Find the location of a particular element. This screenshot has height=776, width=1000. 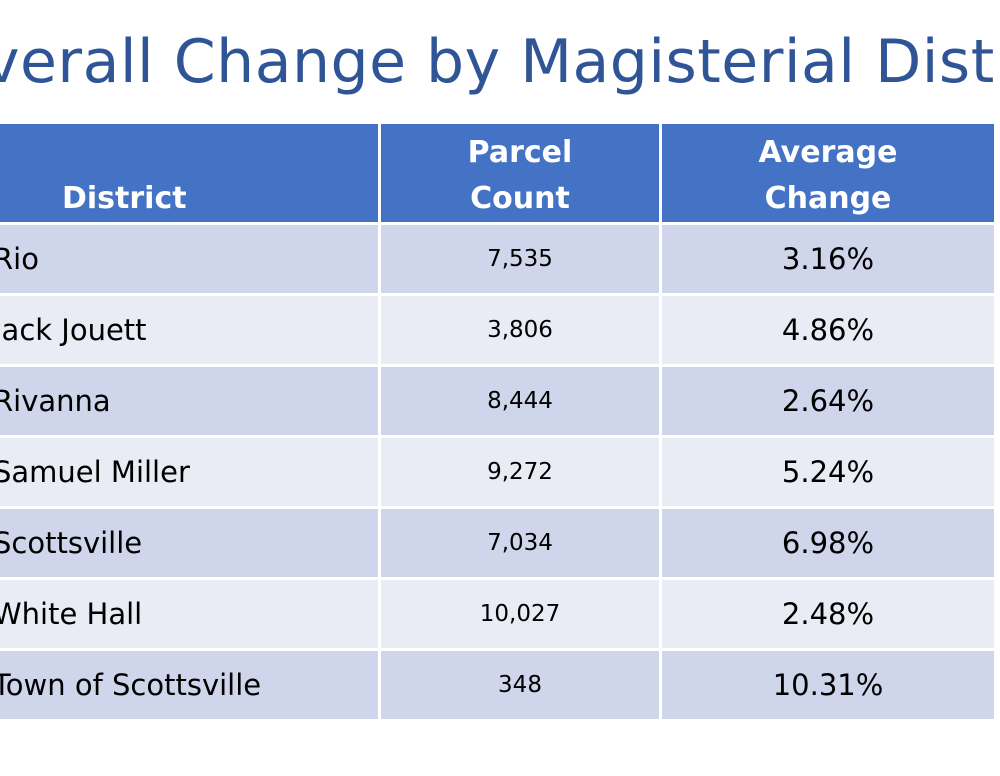

district-cell: Rio is located at coordinates (190, 259).